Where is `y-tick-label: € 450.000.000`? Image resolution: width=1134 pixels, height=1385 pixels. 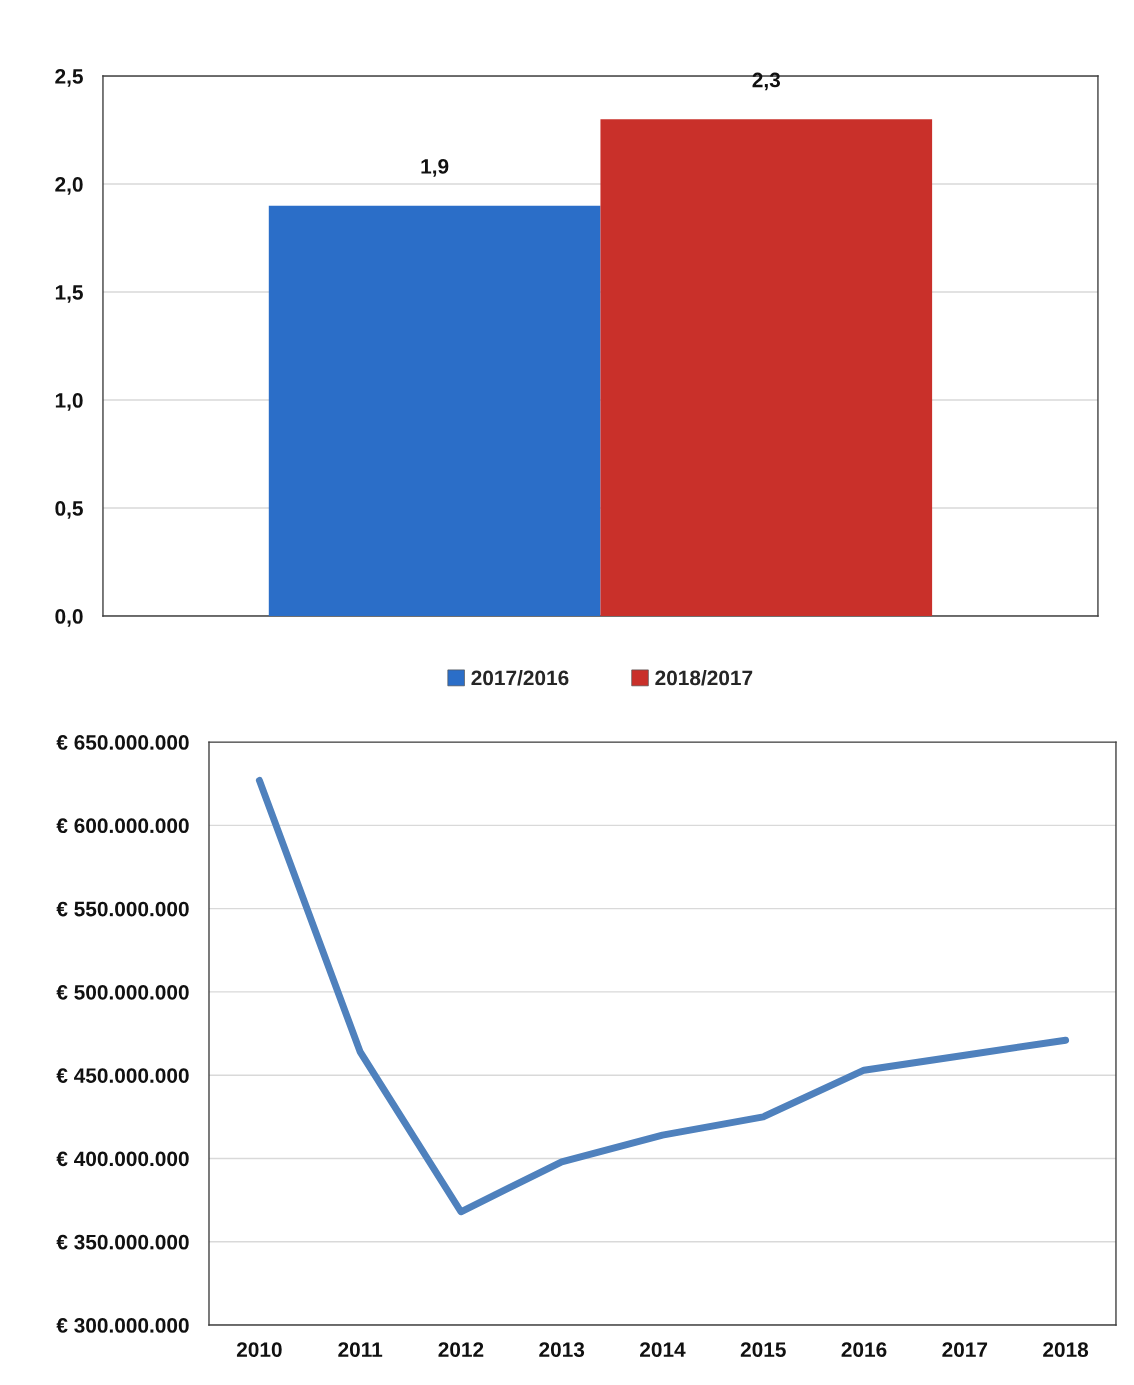
y-tick-label: € 450.000.000 is located at coordinates (122, 1075).